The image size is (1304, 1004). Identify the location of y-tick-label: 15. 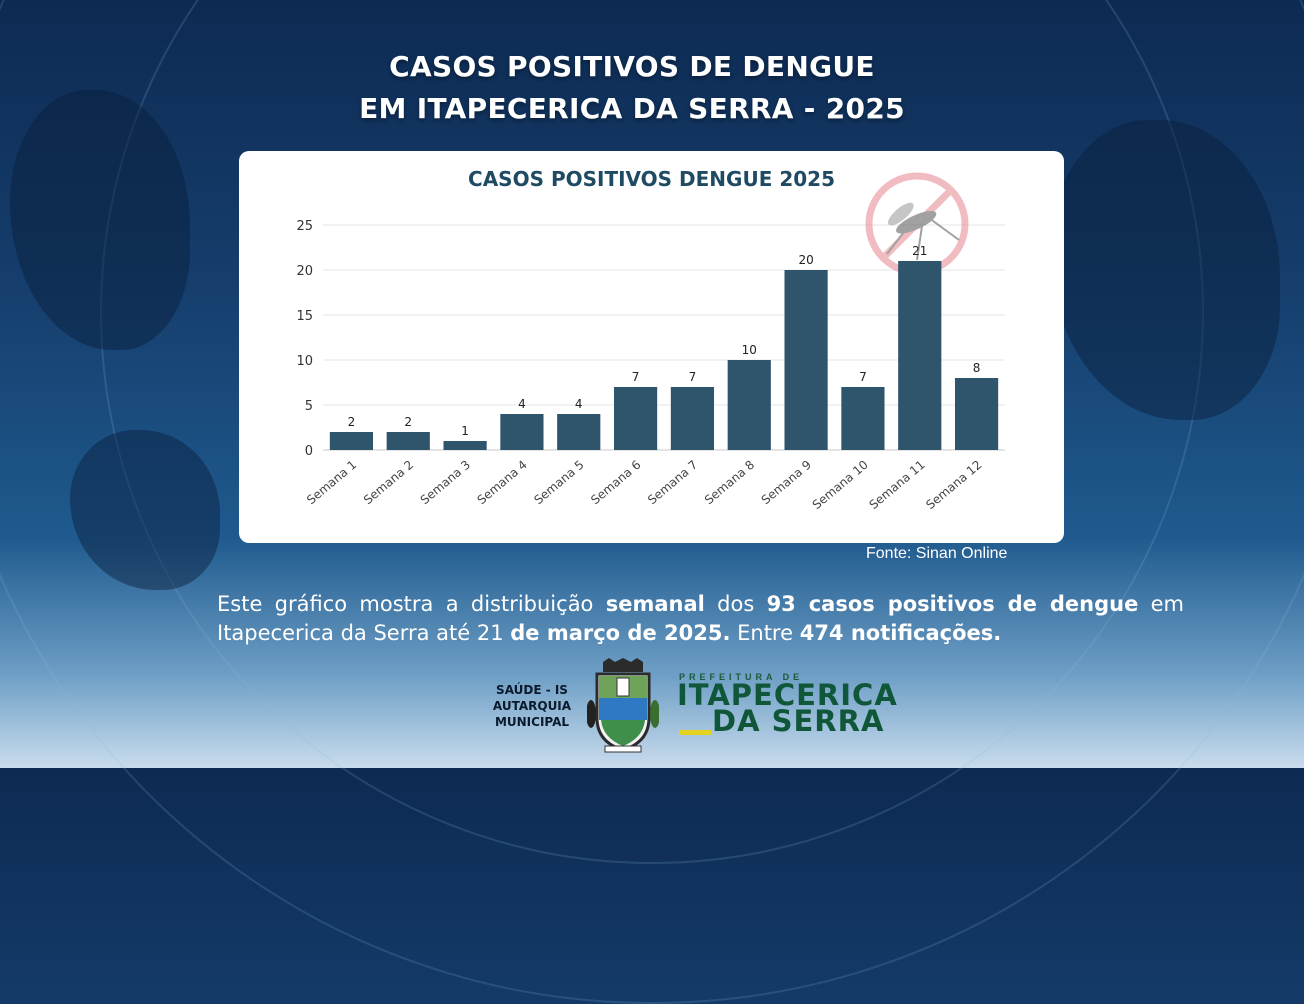
(304, 316).